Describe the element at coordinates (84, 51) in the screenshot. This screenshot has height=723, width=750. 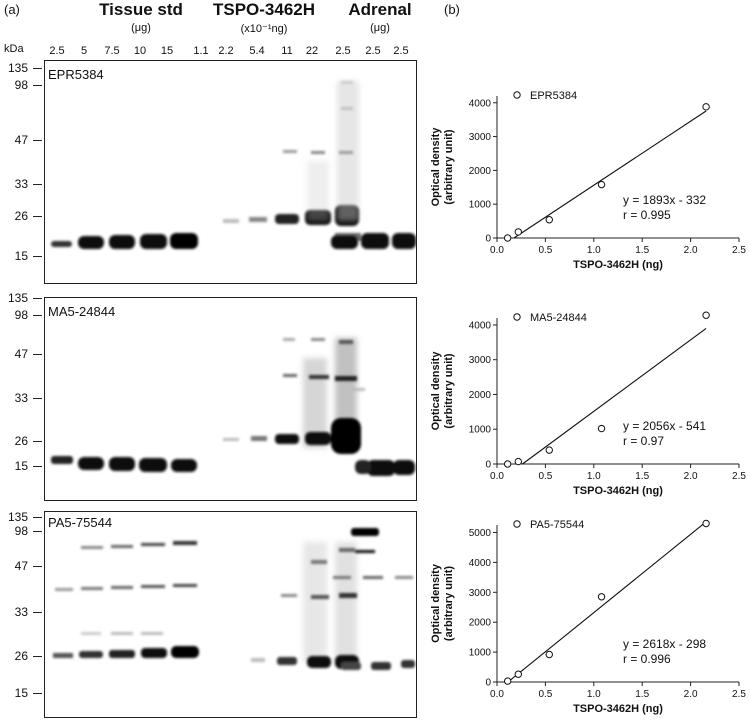
I see `lane-label: 5` at that location.